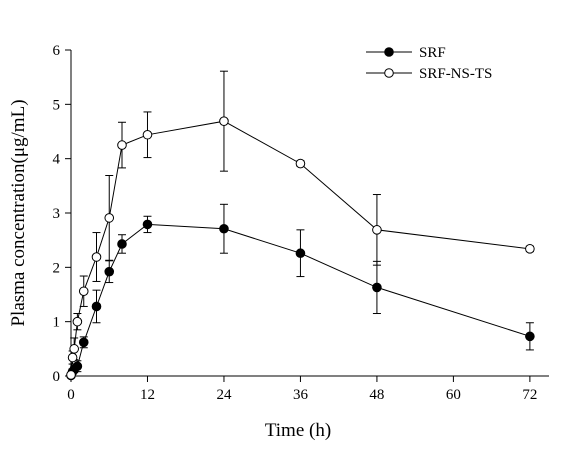  Describe the element at coordinates (389, 52) in the screenshot. I see `legend-marker-srf` at that location.